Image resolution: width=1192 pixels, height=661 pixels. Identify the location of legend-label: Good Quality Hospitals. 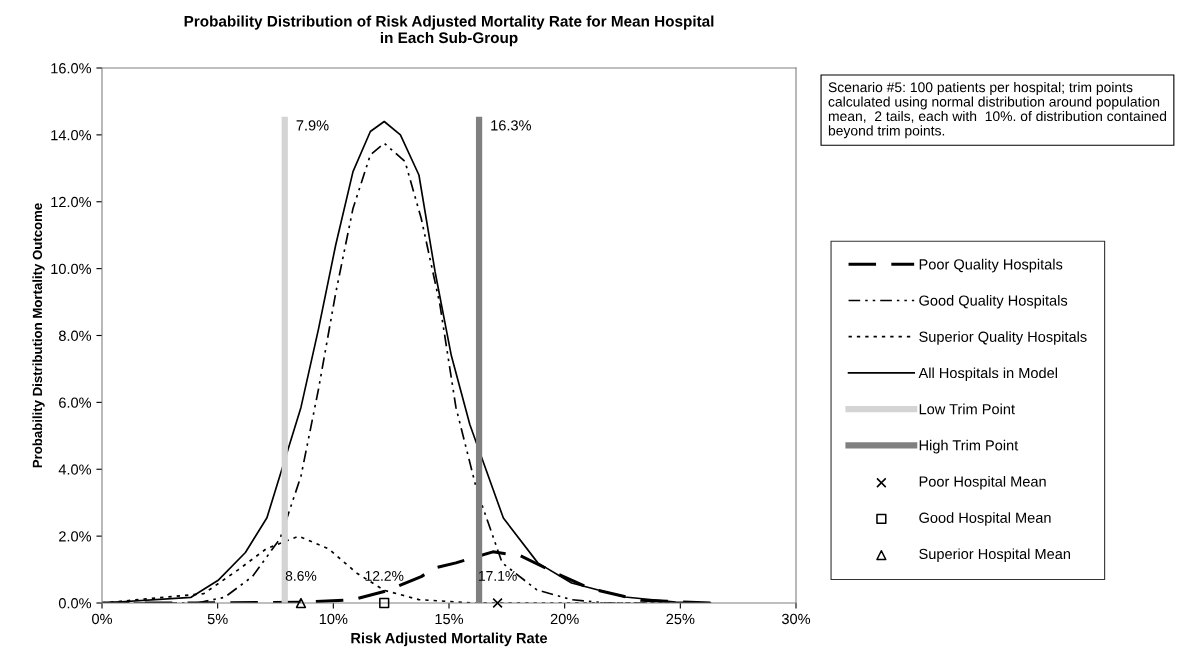
(993, 302).